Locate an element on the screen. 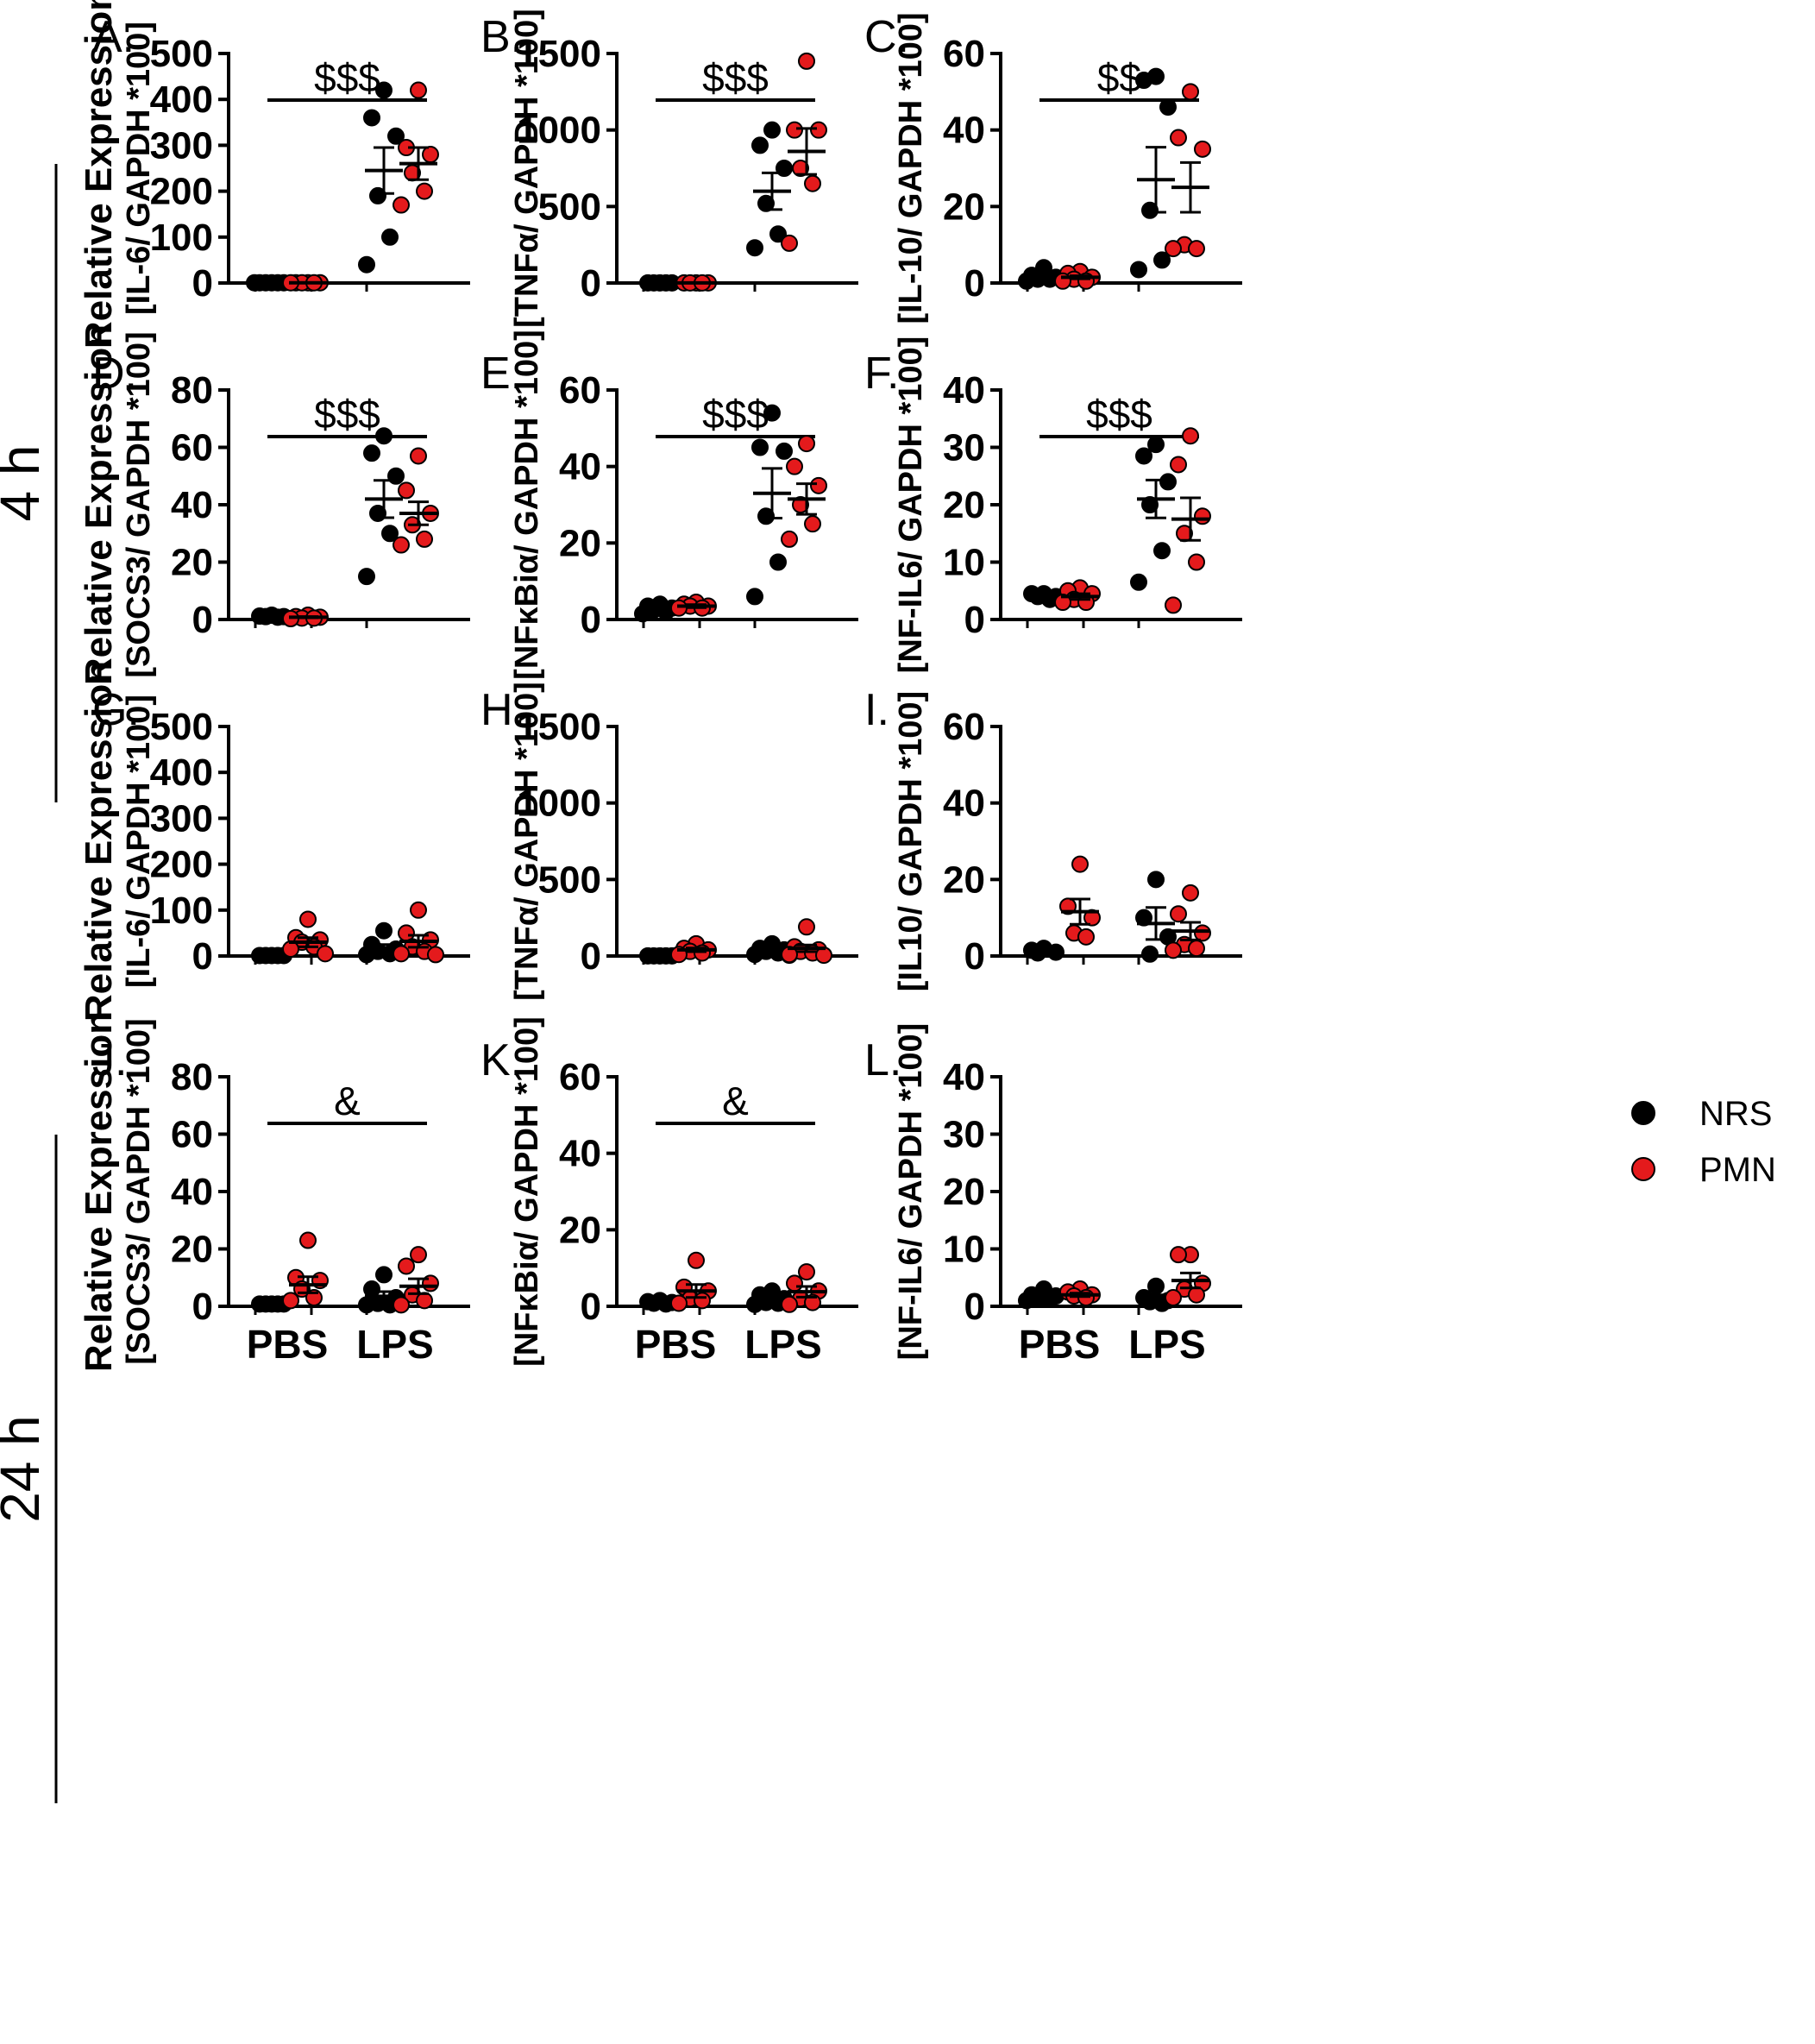  panel-c: 0 20 40 60 C.[IL-10/ GAPDH *100] $$ is located at coordinates (1053, 168).